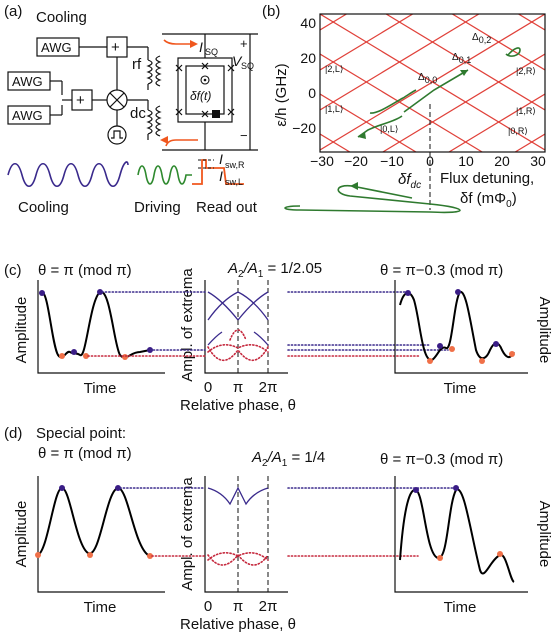  I want to click on flux-label: δf(t), so click(200, 96).